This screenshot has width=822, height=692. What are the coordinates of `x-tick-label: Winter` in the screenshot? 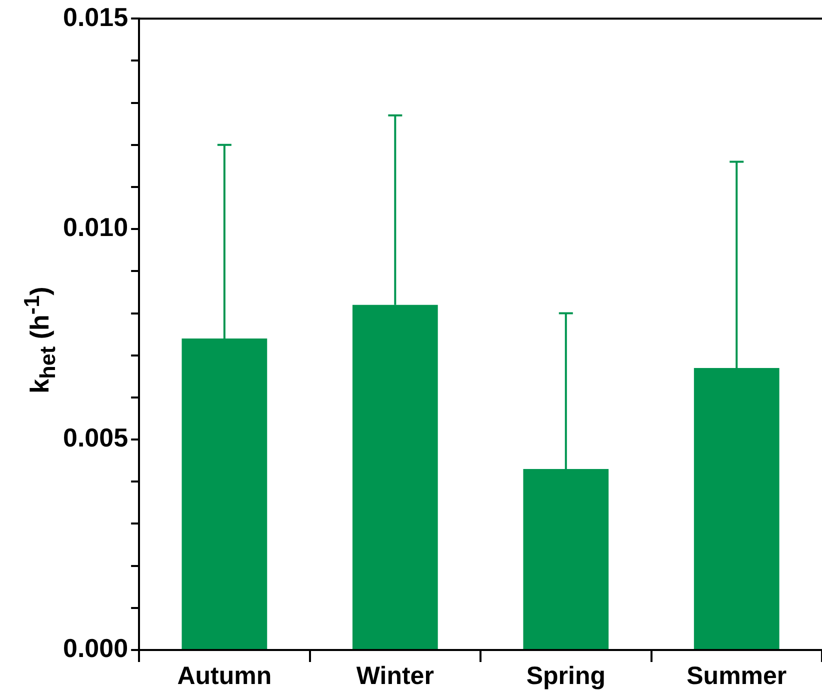 It's located at (395, 676).